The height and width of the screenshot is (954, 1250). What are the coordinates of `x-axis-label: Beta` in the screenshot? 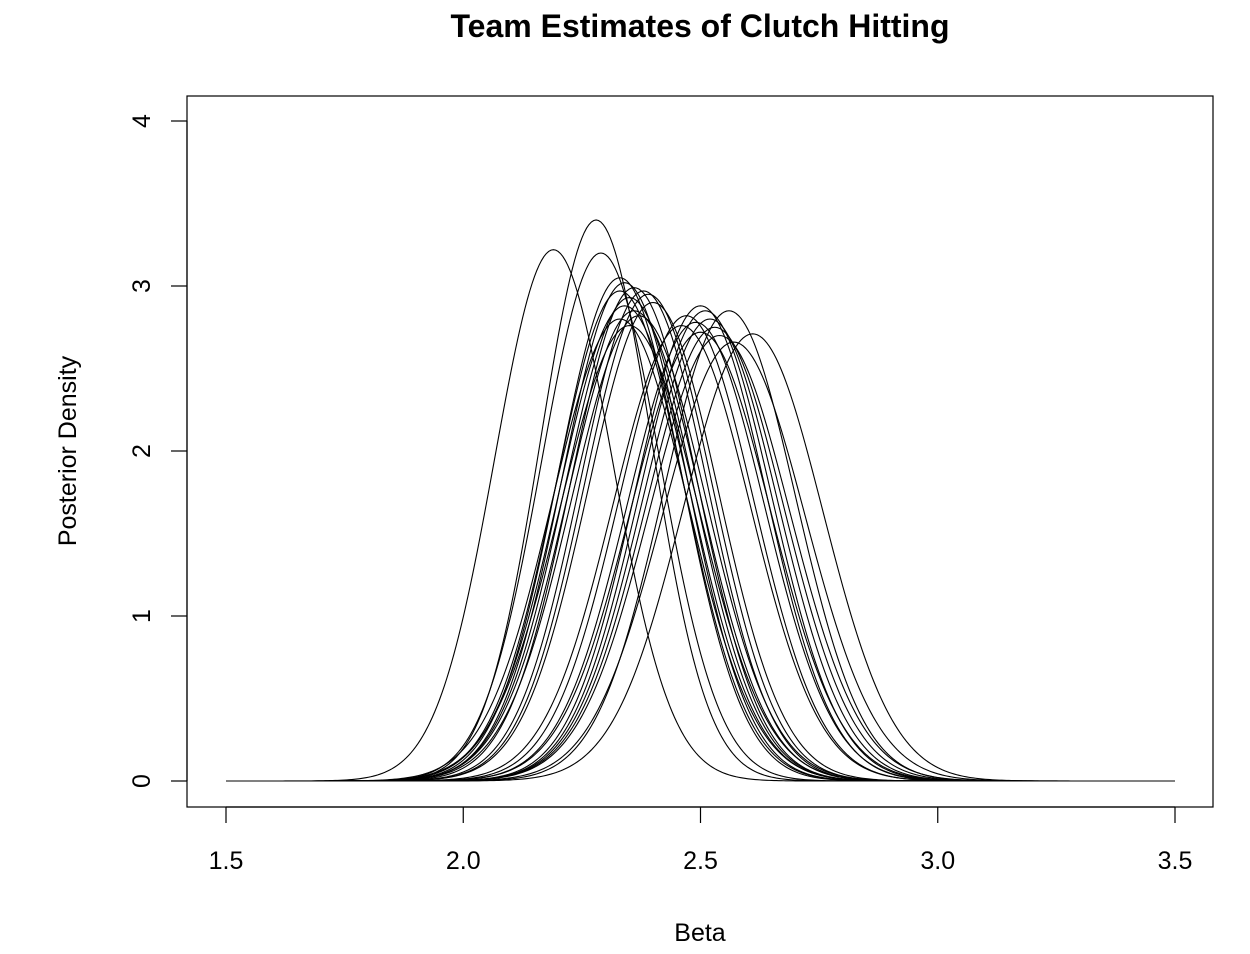 It's located at (700, 933).